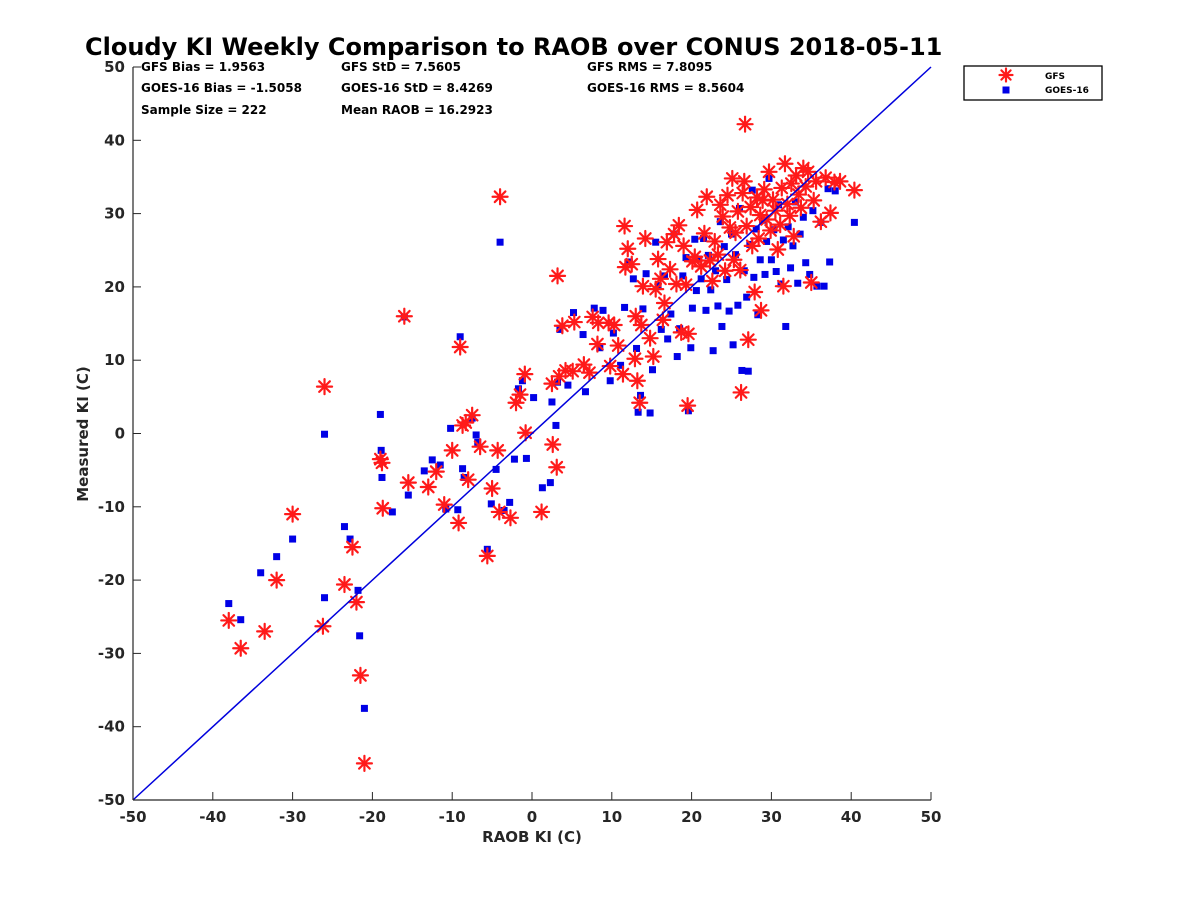  I want to click on stat-text: Mean RAOB = 16.2923, so click(417, 110).